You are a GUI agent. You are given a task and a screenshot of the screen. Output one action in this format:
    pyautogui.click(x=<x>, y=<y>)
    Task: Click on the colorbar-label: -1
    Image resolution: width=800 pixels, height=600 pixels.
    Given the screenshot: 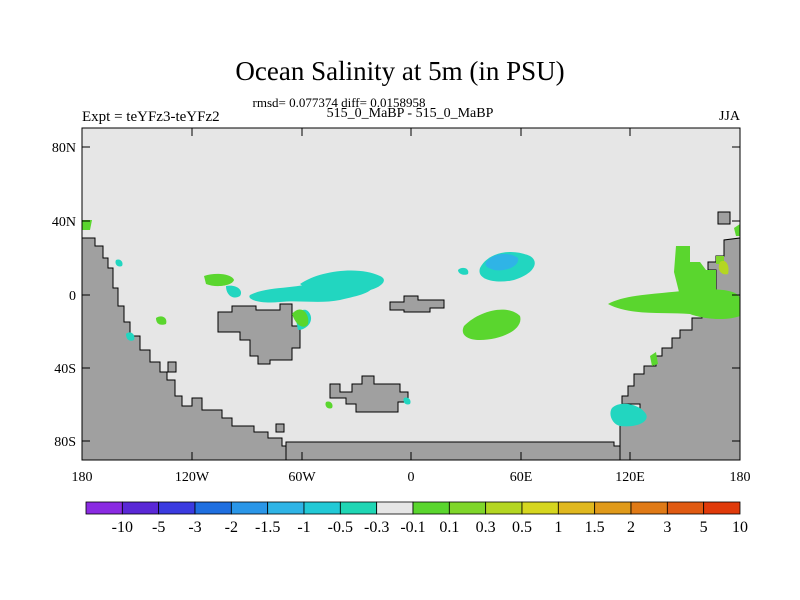 What is the action you would take?
    pyautogui.click(x=303, y=527)
    